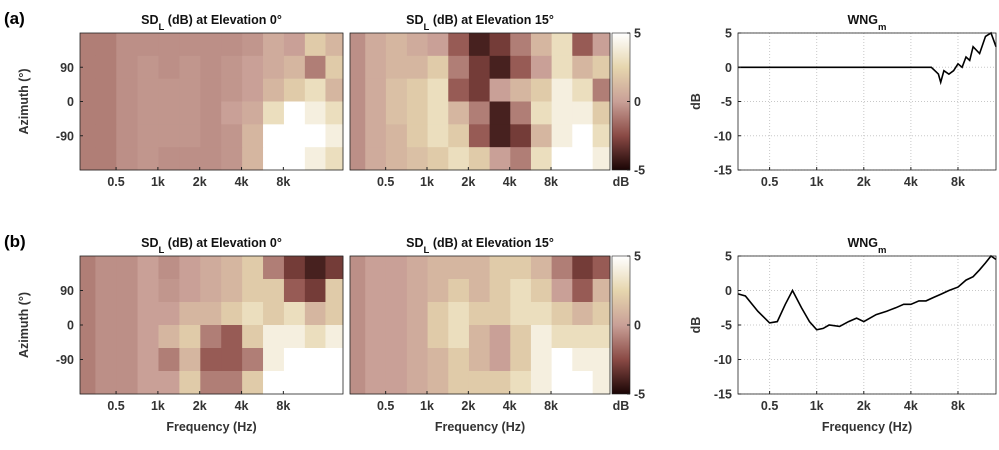 The width and height of the screenshot is (999, 450). What do you see at coordinates (200, 406) in the screenshot?
I see `x-tick-label: 2k` at bounding box center [200, 406].